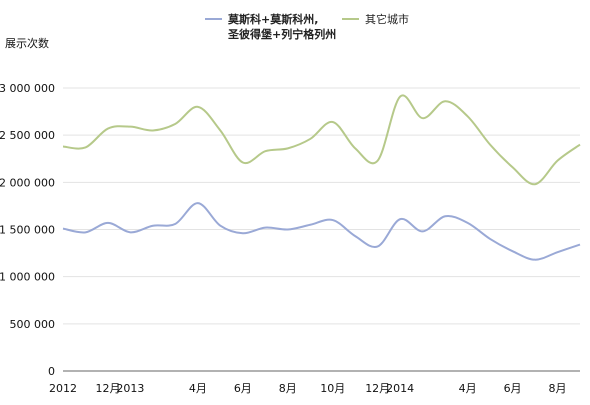  What do you see at coordinates (27, 277) in the screenshot?
I see `y-tick-label: 1 000 000` at bounding box center [27, 277].